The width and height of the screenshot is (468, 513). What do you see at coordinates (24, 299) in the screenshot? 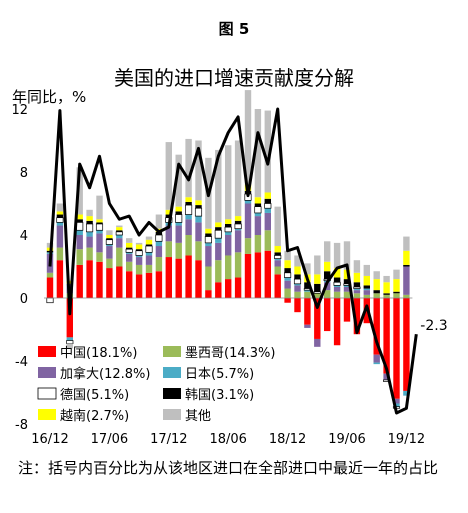
I see `y-tick-label: 0` at bounding box center [24, 299].